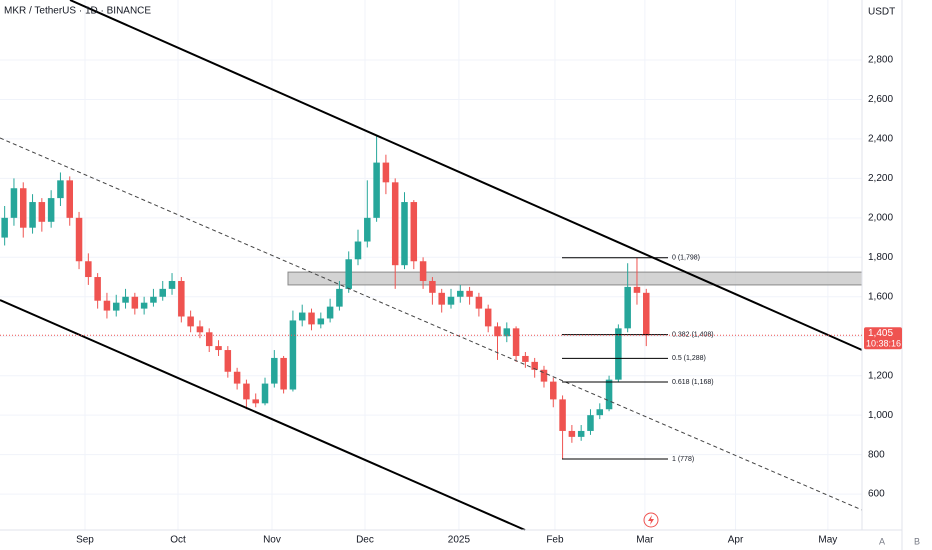 This screenshot has width=932, height=550. Describe the element at coordinates (85, 540) in the screenshot. I see `x-tick-label: Sep` at that location.